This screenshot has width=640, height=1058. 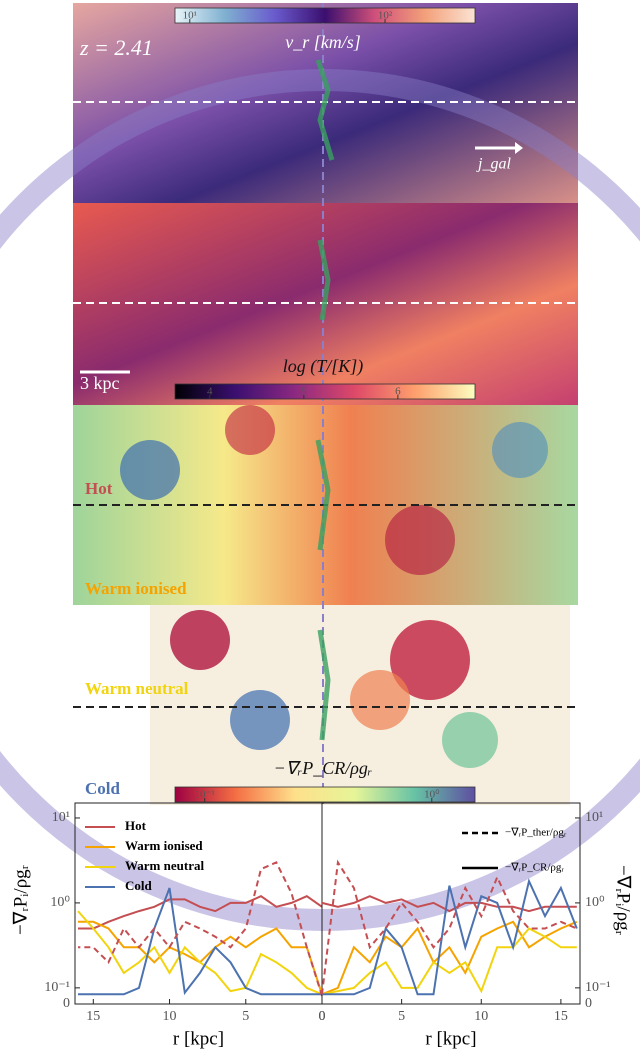 I want to click on jgal-label: j_gal, so click(x=493, y=164).